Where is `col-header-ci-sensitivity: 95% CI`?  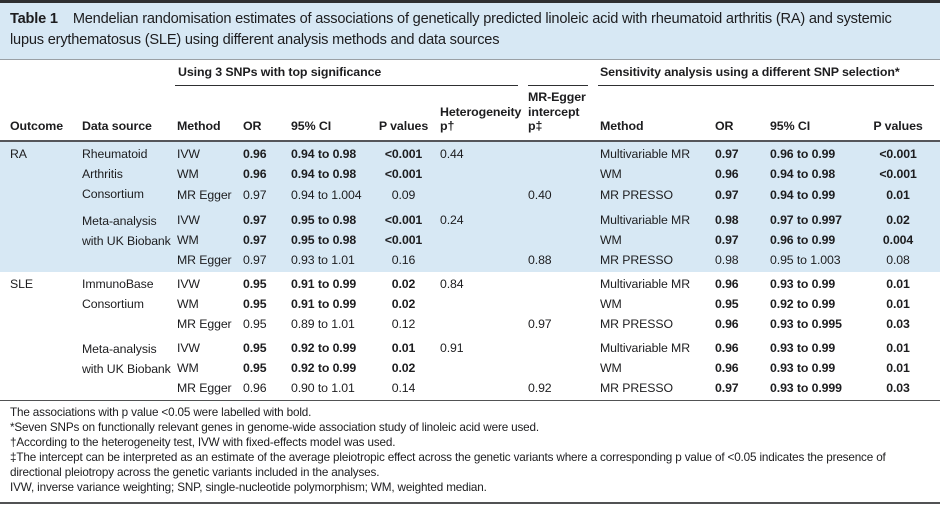 col-header-ci-sensitivity: 95% CI is located at coordinates (818, 114).